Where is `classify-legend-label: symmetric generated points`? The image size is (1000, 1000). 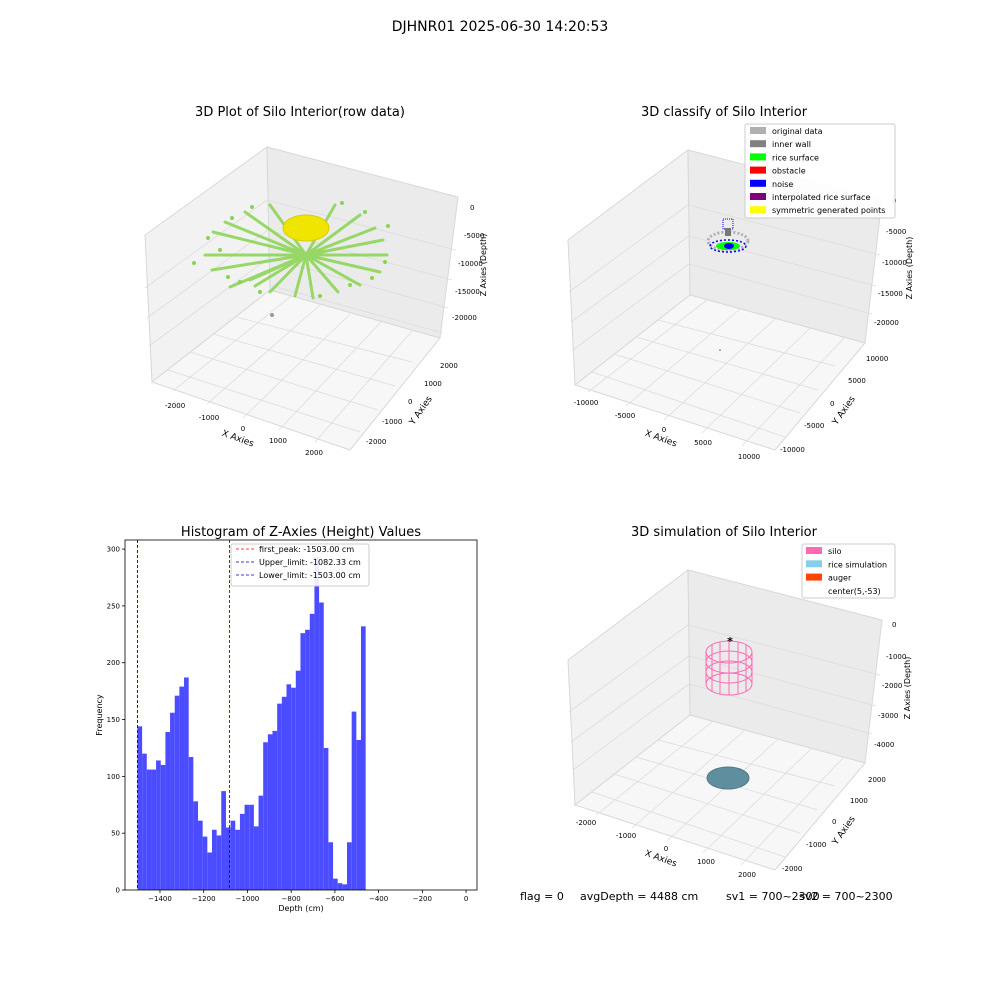 classify-legend-label: symmetric generated points is located at coordinates (828, 210).